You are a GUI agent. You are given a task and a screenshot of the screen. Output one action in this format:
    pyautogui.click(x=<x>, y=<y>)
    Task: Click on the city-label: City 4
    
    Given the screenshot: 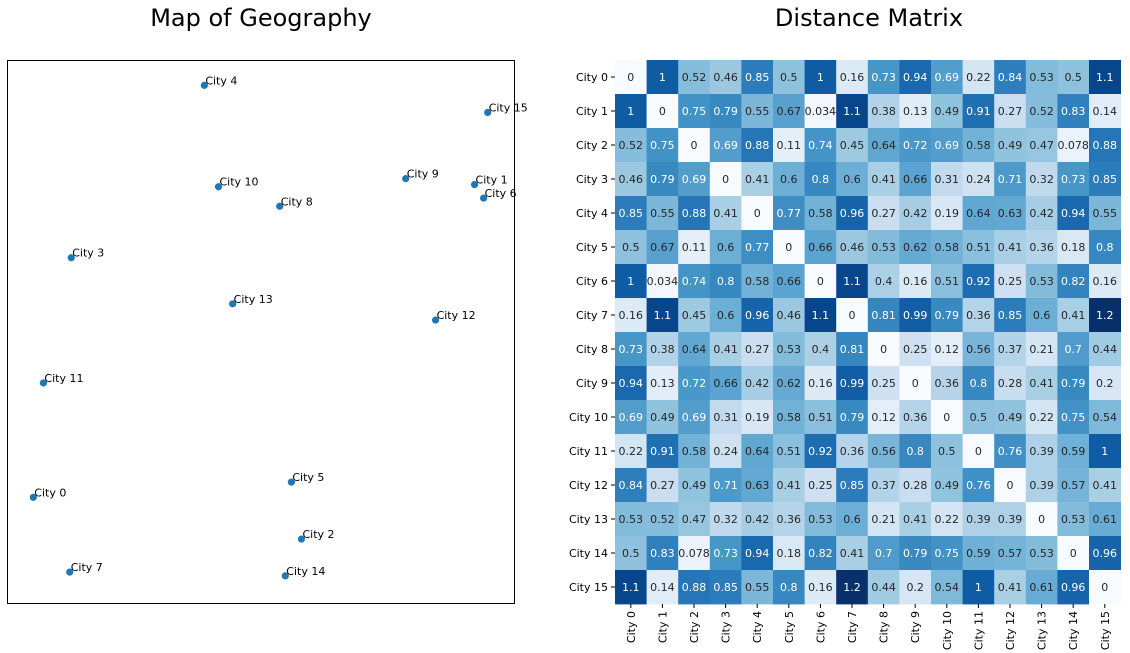 What is the action you would take?
    pyautogui.click(x=221, y=80)
    